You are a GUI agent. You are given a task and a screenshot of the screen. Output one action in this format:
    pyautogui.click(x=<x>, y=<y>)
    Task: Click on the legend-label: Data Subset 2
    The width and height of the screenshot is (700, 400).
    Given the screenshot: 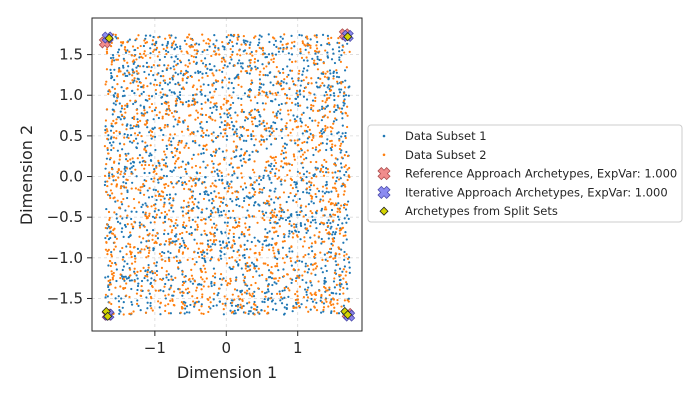 What is the action you would take?
    pyautogui.click(x=446, y=155)
    